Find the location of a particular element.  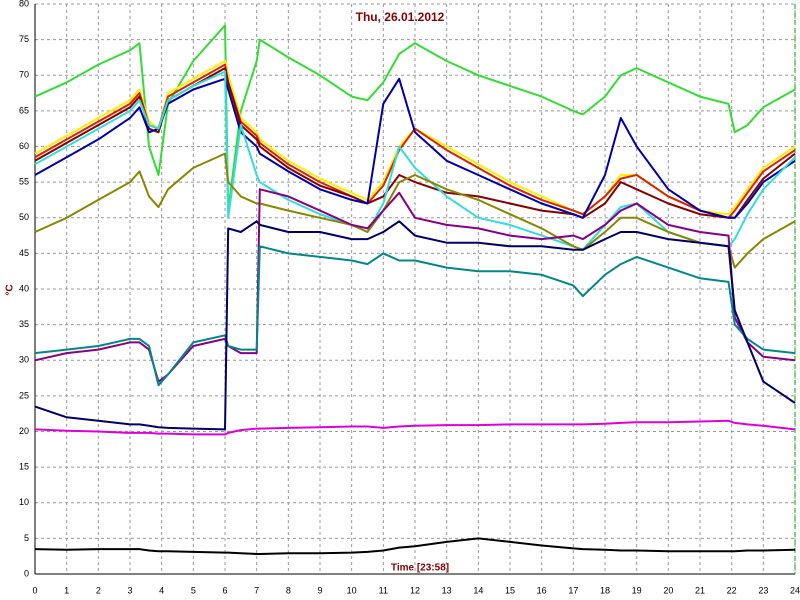

x-tick-label: 24 is located at coordinates (795, 590).